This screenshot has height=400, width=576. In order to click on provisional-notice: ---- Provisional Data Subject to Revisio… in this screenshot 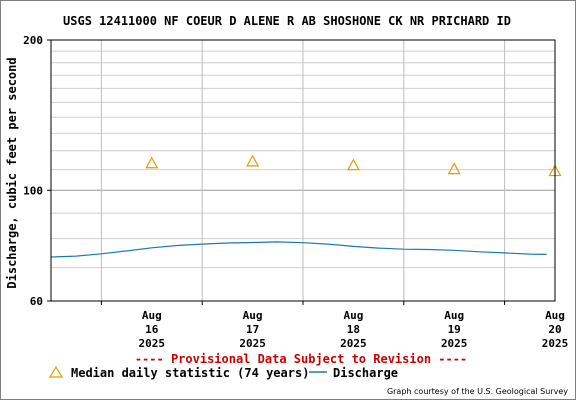, I will do `click(301, 359)`.